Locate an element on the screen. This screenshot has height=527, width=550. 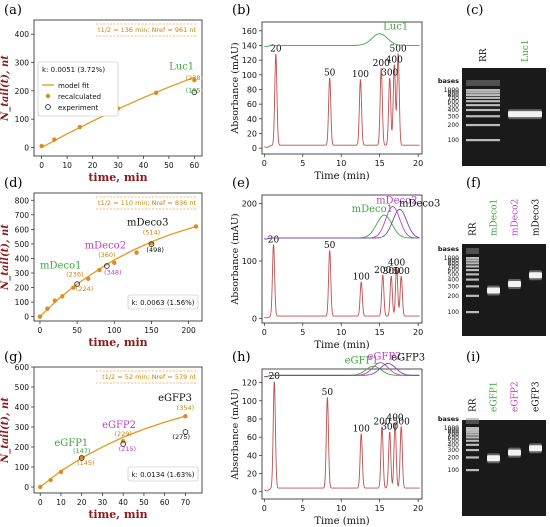
lane-label: mDeco3 is located at coordinates (537, 217).